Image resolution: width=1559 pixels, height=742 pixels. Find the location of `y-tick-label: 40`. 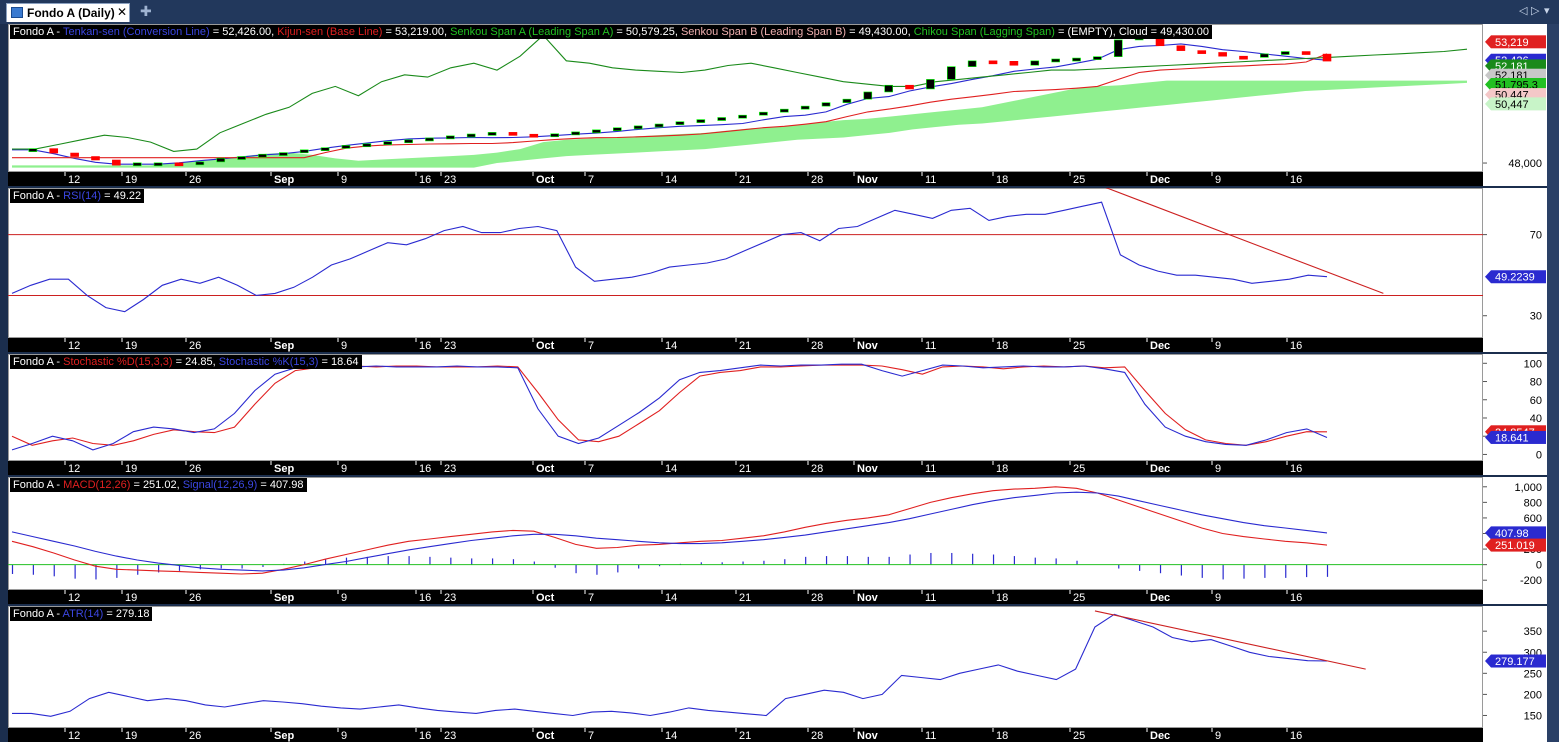

y-tick-label: 40 is located at coordinates (1536, 419).